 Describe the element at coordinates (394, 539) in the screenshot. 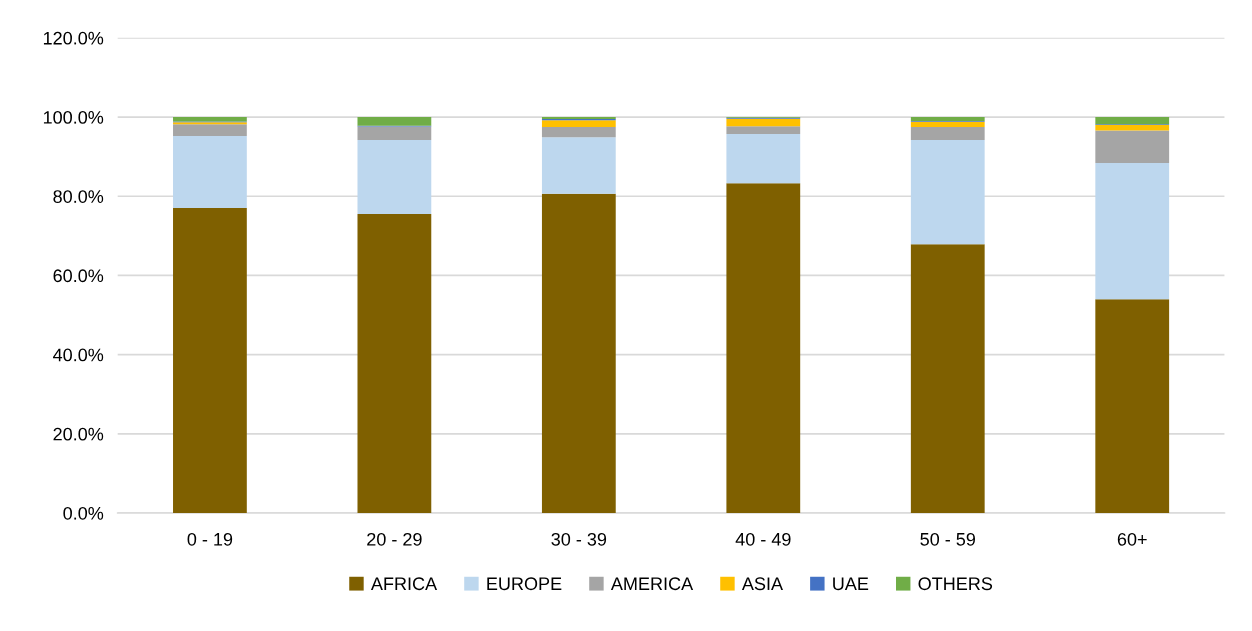

I see `x-tick-label: 20 - 29` at that location.